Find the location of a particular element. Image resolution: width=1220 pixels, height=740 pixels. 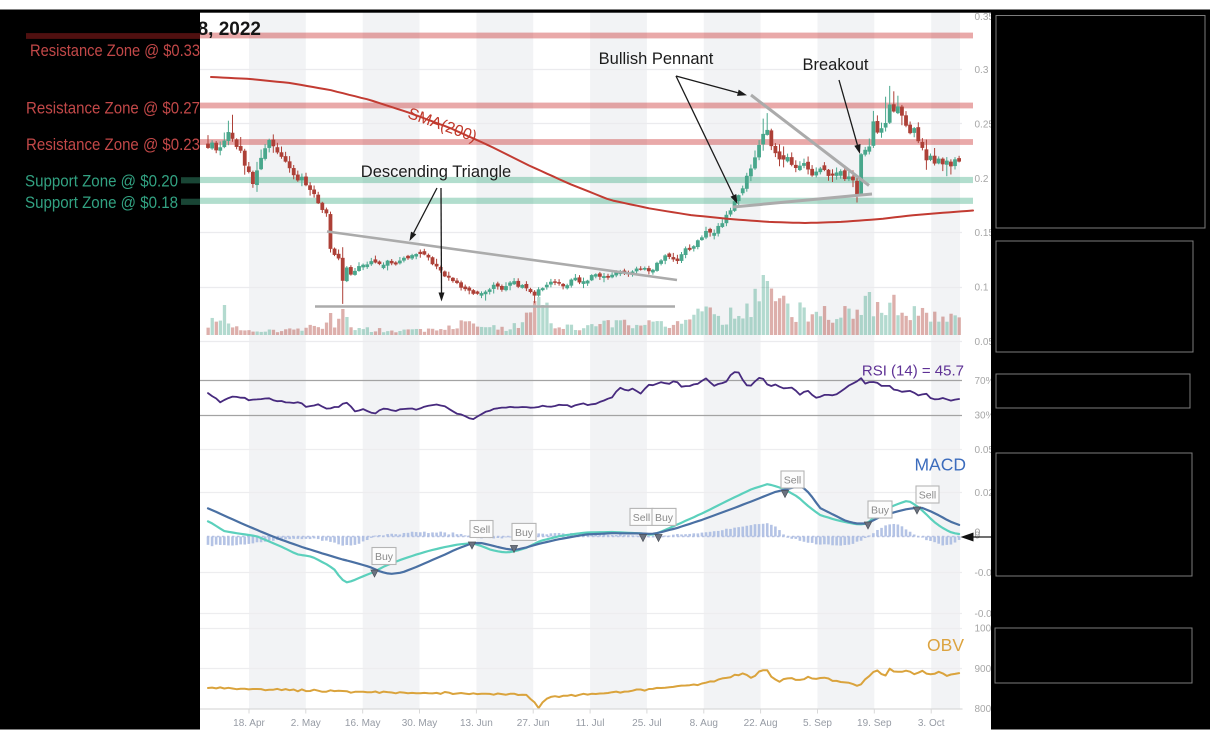

svg-text: RSI (14) = 45.7 is located at coordinates (913, 371).